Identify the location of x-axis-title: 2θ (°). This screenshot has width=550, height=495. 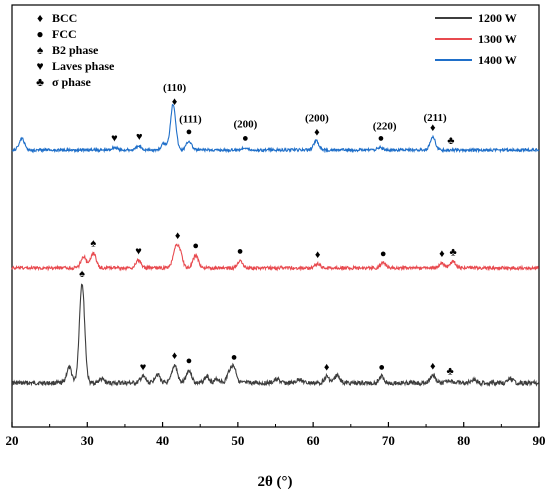
(274, 482).